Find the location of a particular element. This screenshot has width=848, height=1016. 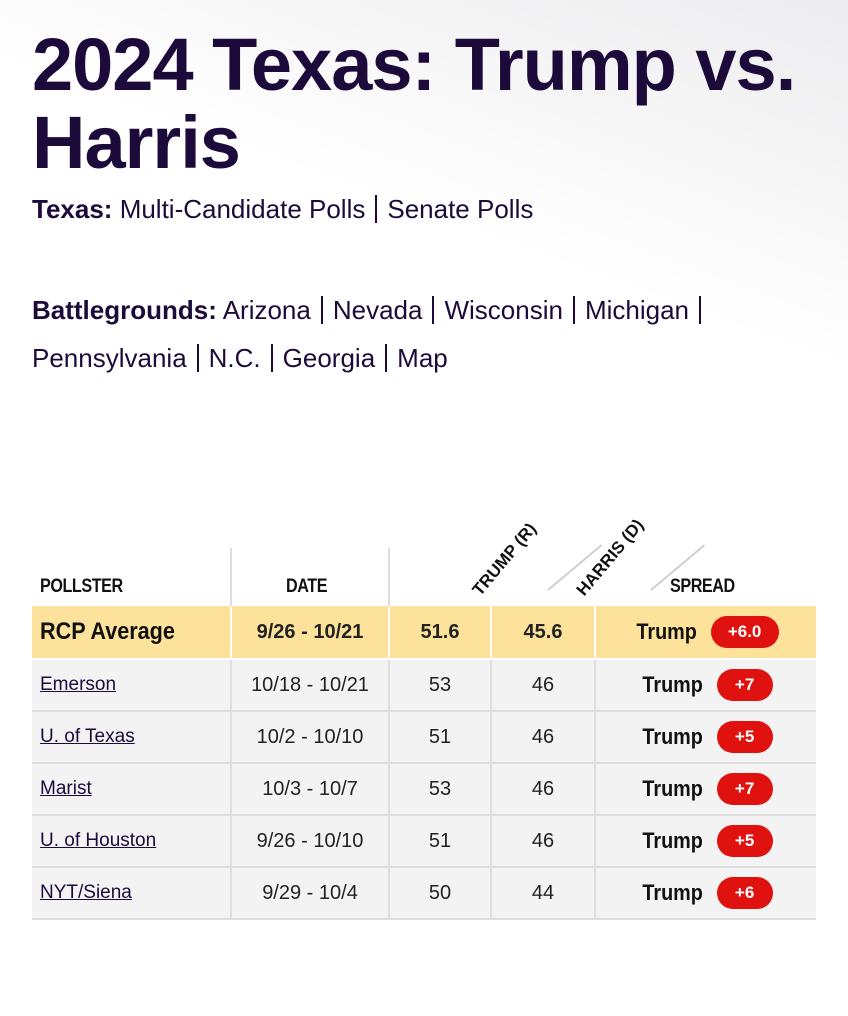

texas-nav-link-senate: Senate Polls is located at coordinates (460, 209).